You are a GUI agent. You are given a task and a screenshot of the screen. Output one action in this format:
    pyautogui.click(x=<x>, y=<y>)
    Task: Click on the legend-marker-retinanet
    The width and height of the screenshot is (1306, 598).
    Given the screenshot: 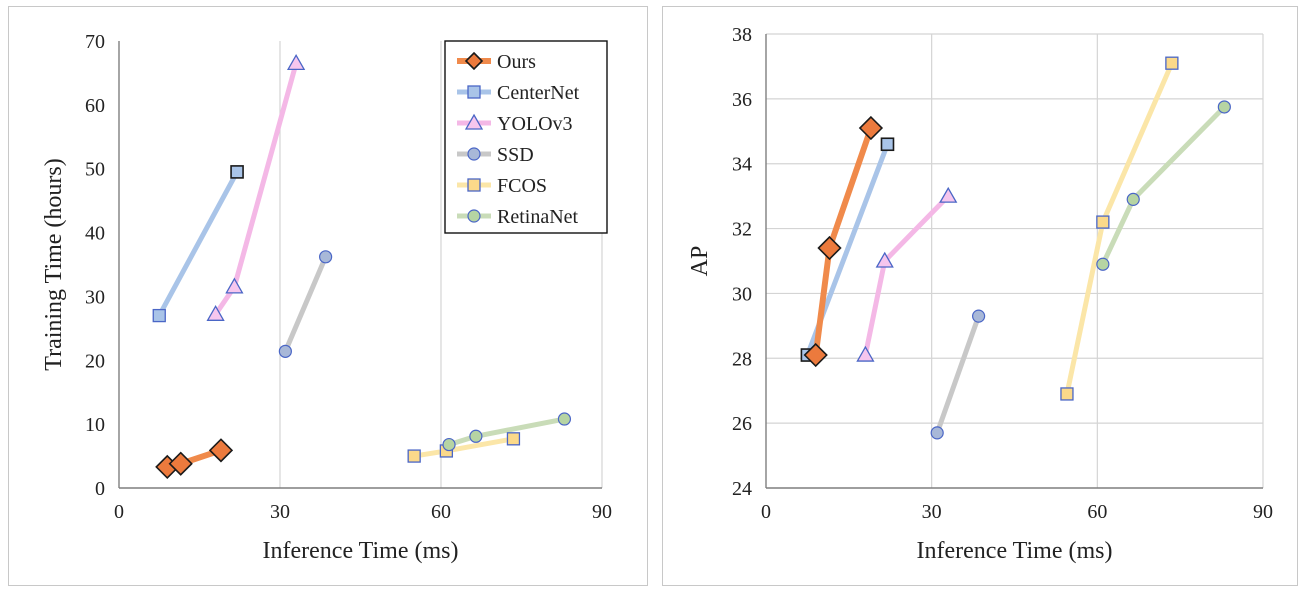 What is the action you would take?
    pyautogui.click(x=474, y=216)
    